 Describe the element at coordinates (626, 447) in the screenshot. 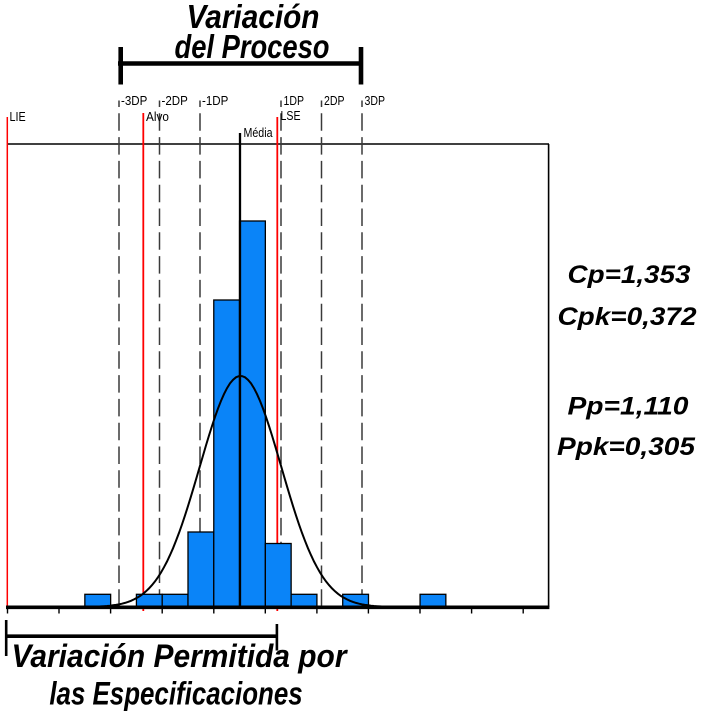

I see `svg-text: Ppk=0,305` at that location.